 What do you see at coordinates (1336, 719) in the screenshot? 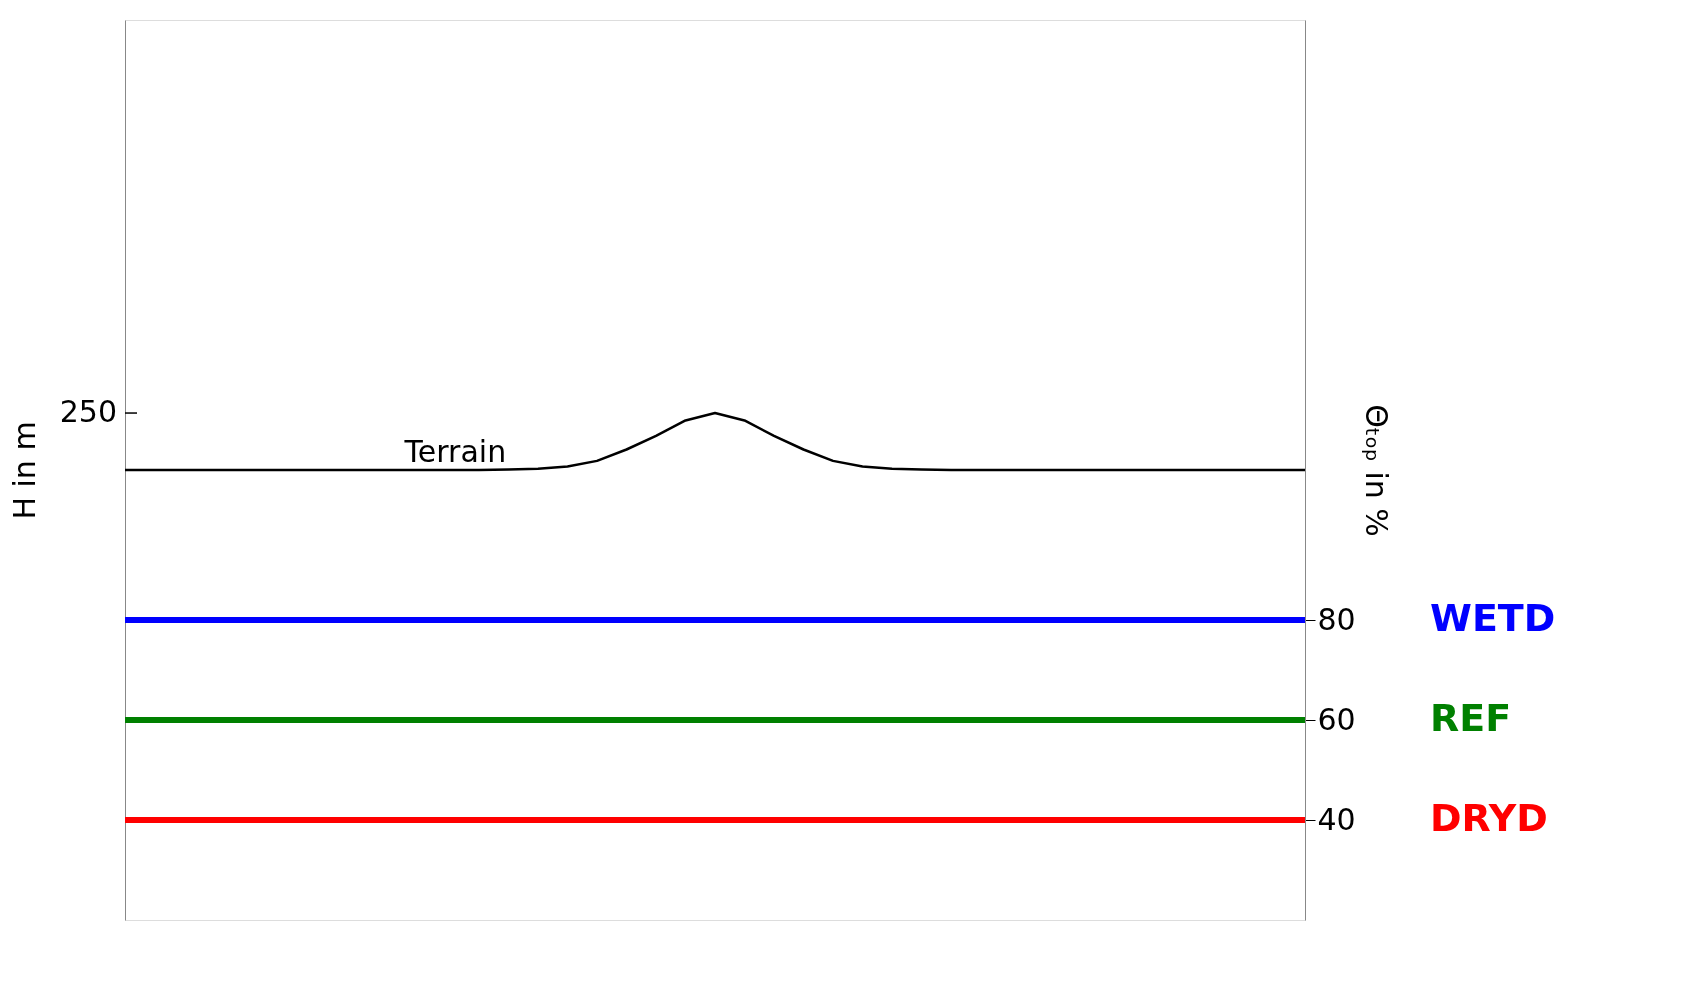
I see `y-tick-label: 60` at bounding box center [1336, 719].